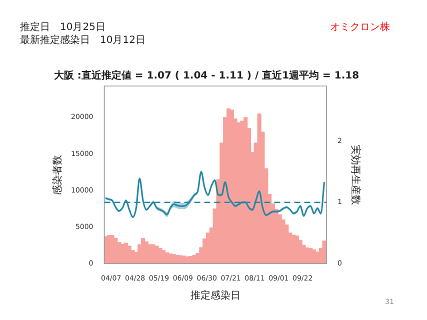  I want to click on text: 推定日 10月25日, so click(63, 27).